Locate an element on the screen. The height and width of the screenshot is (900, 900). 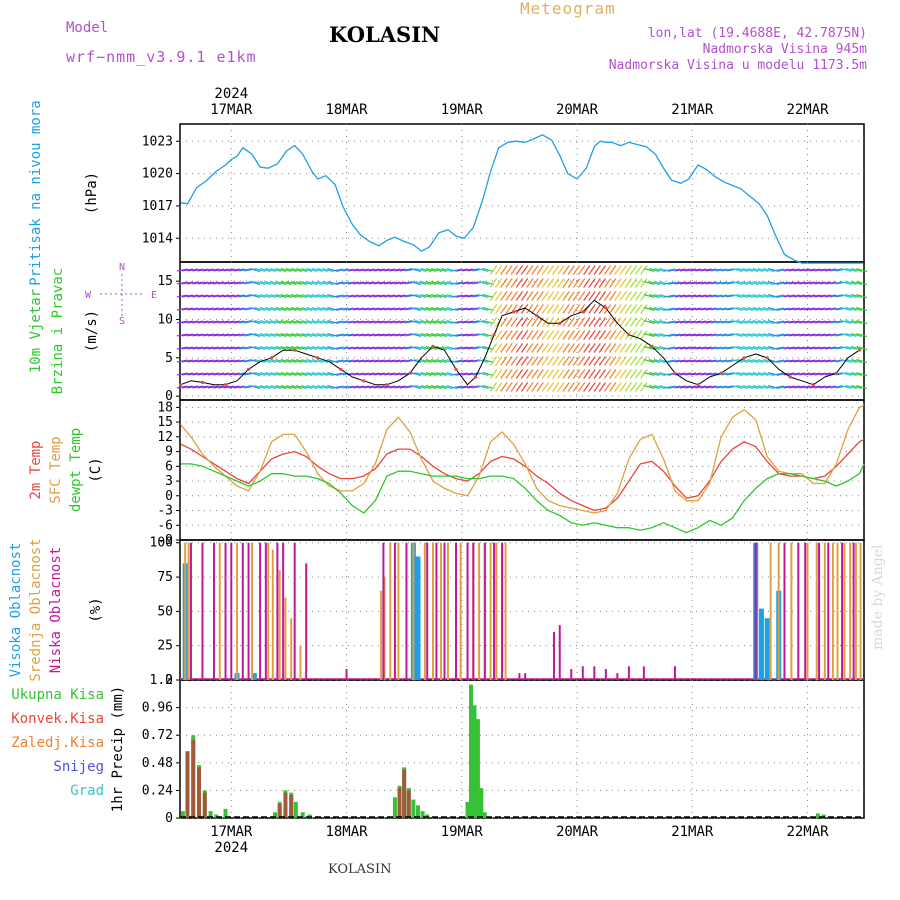
precip_total-bar is located at coordinates (817, 815).